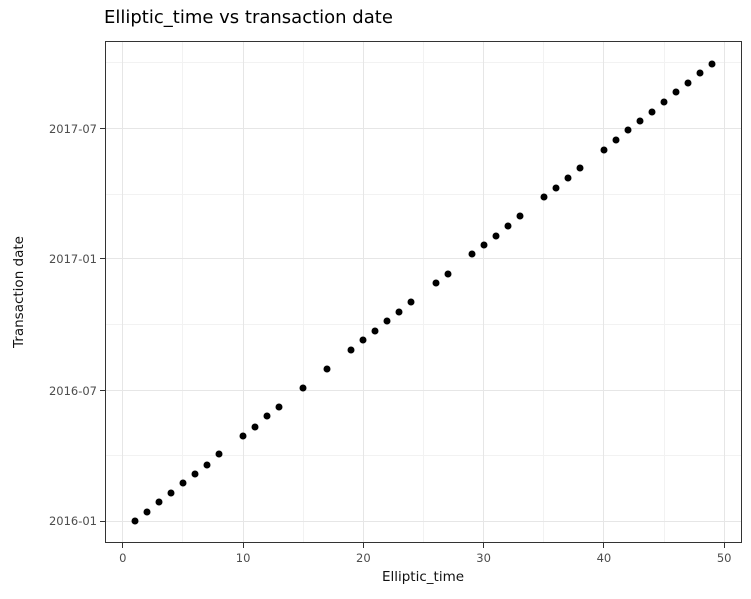 The height and width of the screenshot is (599, 751). I want to click on y-axis-title: Transaction date, so click(19, 292).